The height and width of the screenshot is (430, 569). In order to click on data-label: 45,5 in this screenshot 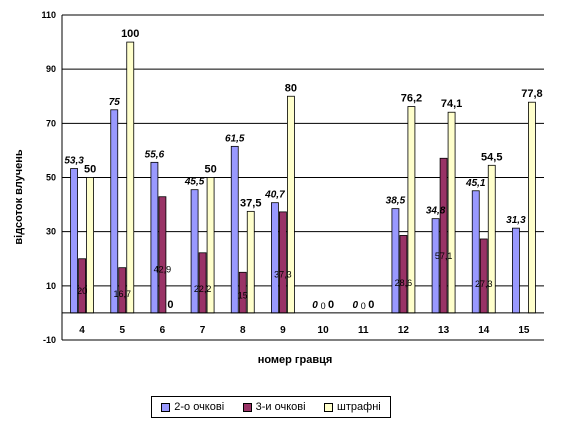, I will do `click(194, 182)`.